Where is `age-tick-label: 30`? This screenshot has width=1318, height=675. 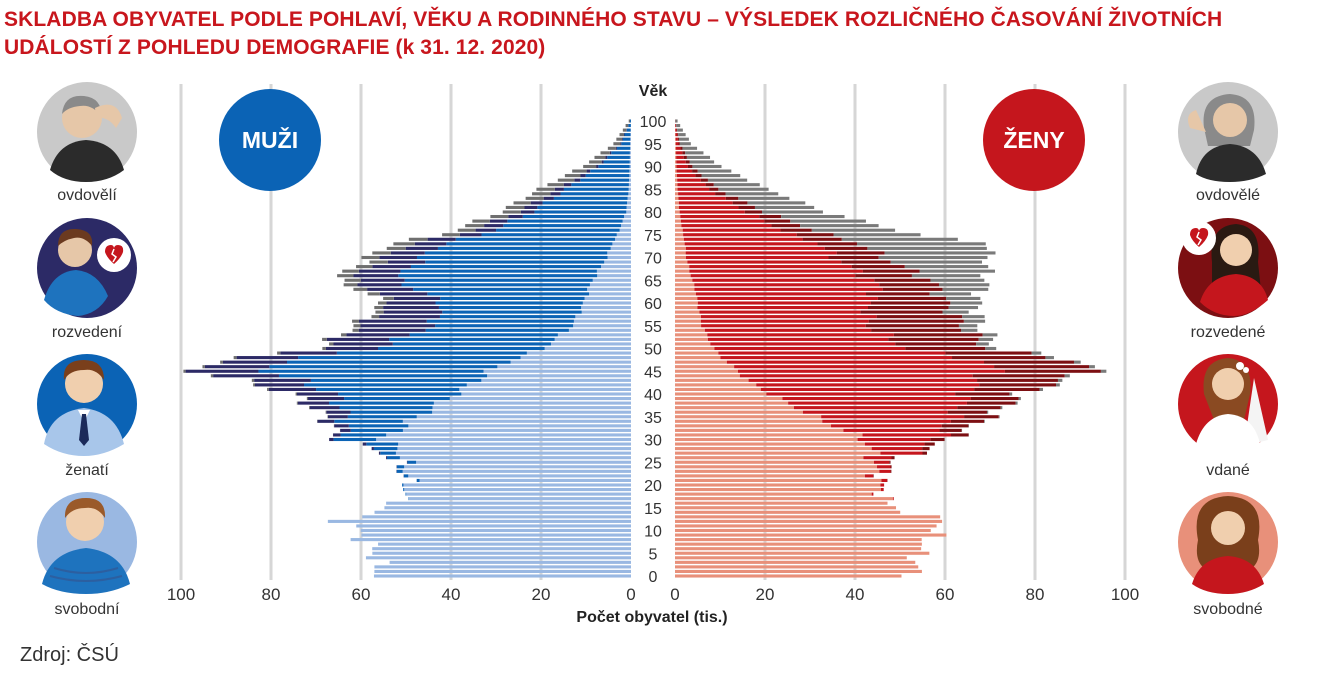
age-tick-label: 30 is located at coordinates (653, 441).